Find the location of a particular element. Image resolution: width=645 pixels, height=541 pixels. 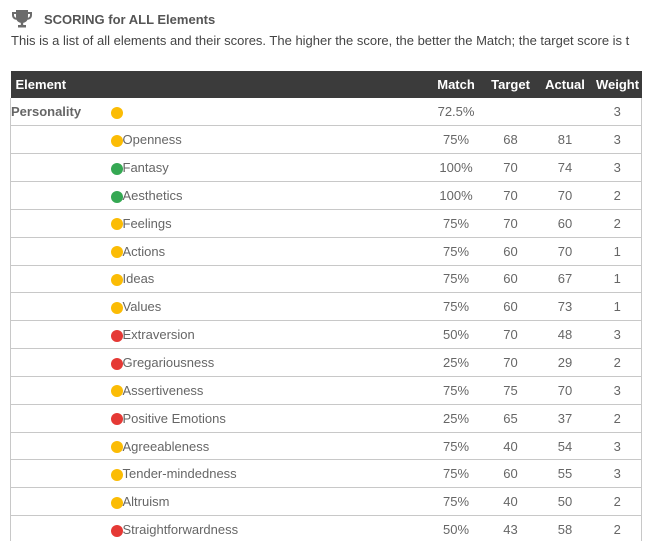

table-row: Personality 72.5% 3 is located at coordinates (326, 112).